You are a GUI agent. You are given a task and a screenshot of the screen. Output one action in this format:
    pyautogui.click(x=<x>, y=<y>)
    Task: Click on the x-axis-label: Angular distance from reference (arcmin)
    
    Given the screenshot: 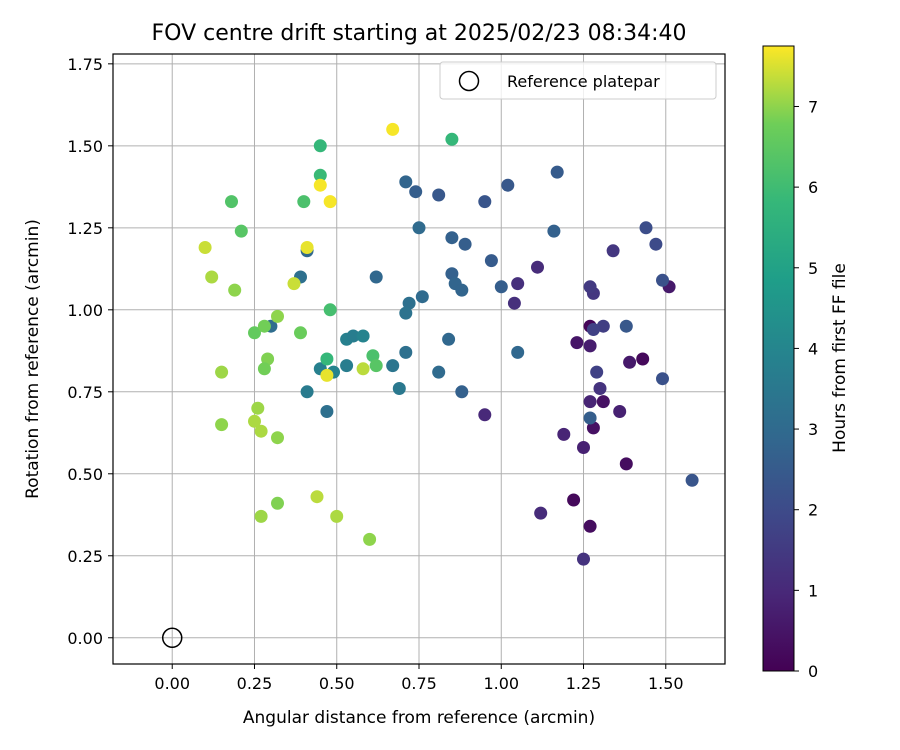 What is the action you would take?
    pyautogui.click(x=419, y=718)
    